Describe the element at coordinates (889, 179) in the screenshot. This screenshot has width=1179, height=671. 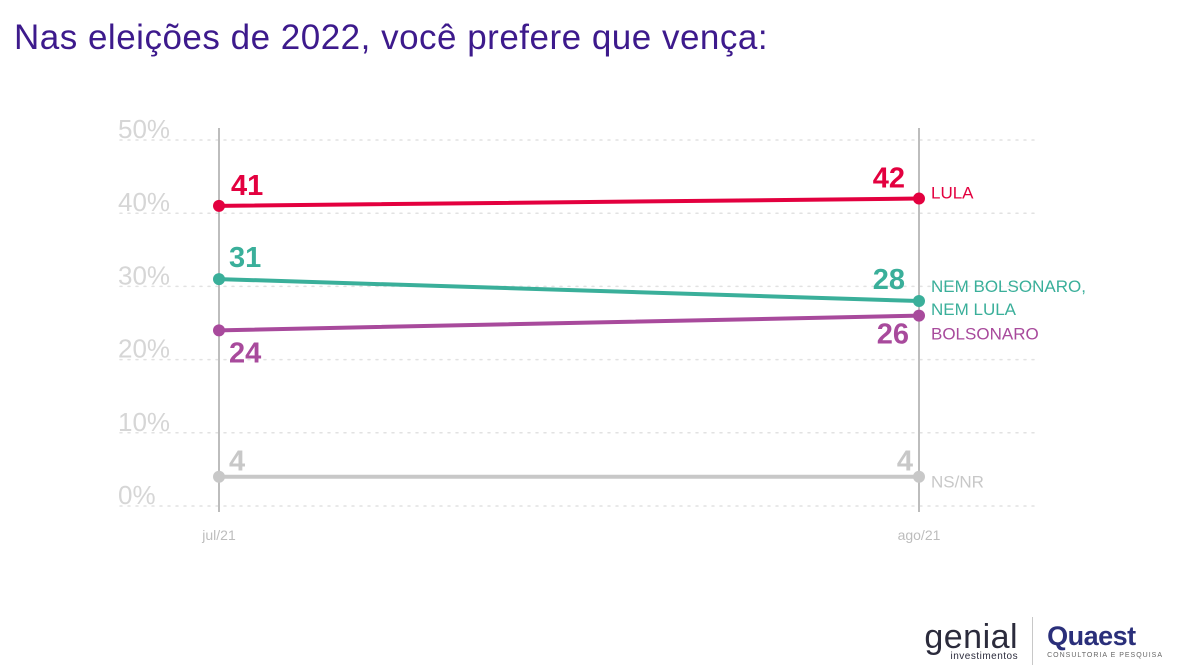
I see `data-label: 42` at that location.